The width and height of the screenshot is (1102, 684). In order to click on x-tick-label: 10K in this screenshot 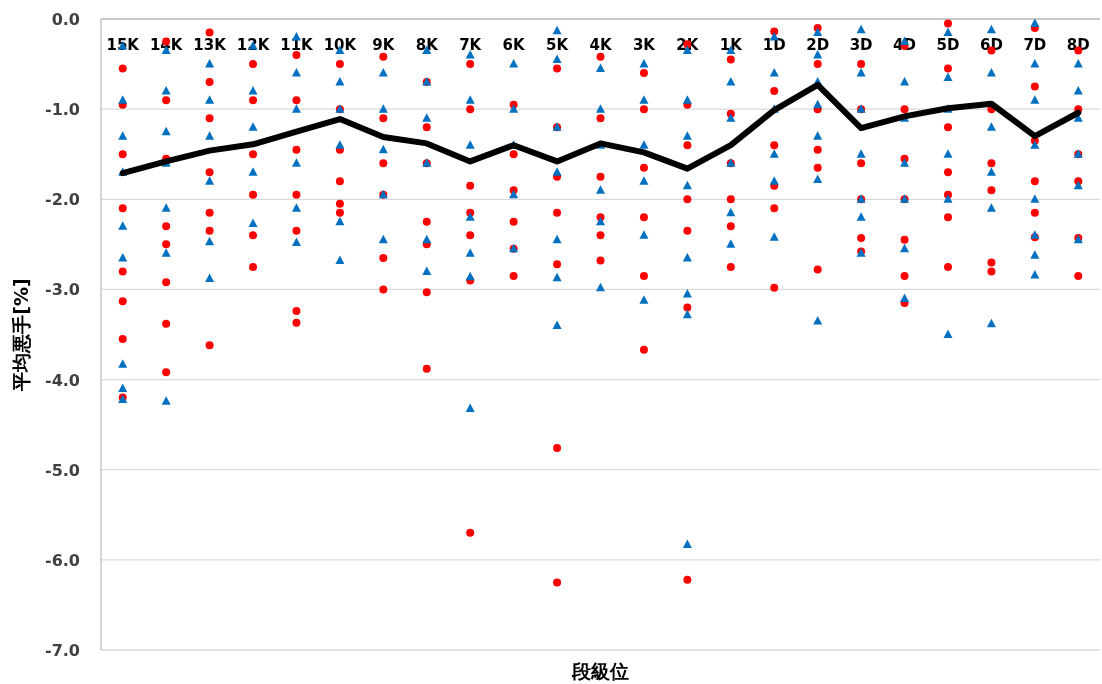, I will do `click(340, 45)`.